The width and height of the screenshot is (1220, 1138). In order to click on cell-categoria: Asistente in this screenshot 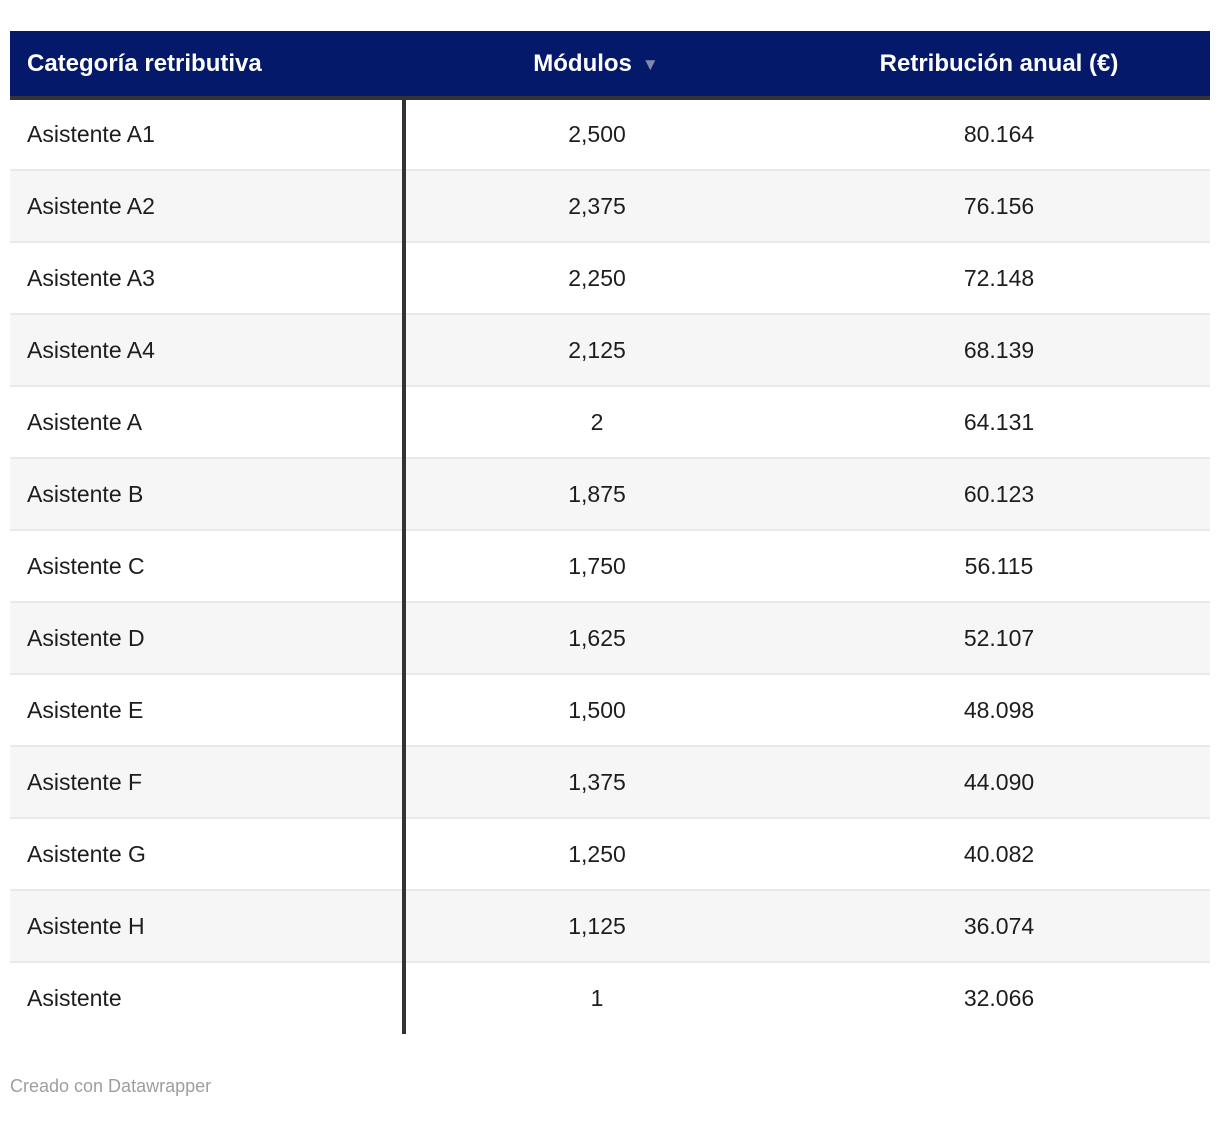, I will do `click(208, 997)`.